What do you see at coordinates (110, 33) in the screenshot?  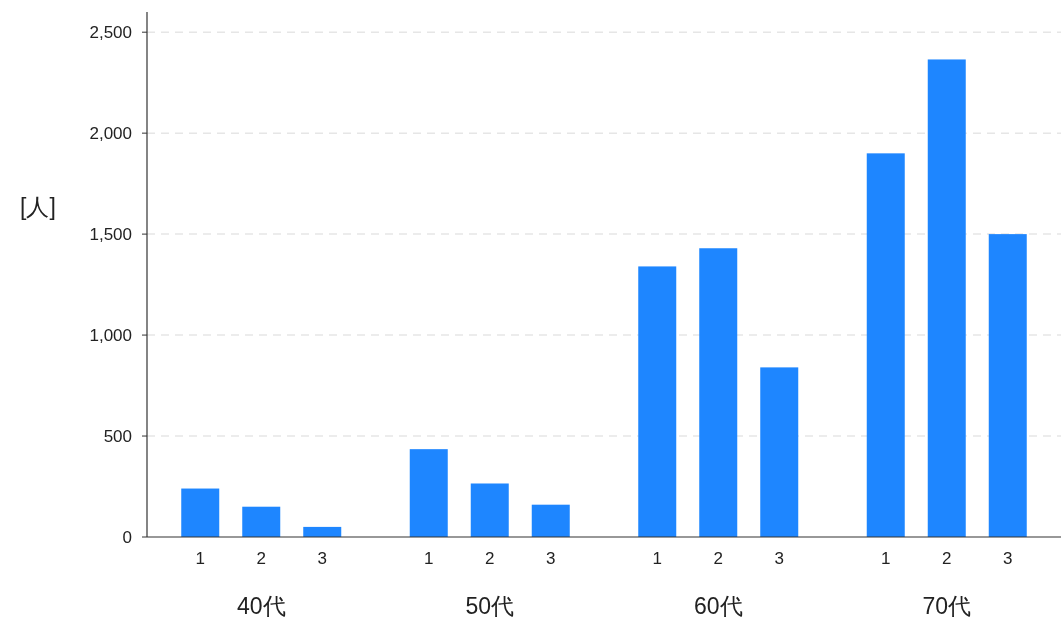 I see `y-tick-label: 2,500` at bounding box center [110, 33].